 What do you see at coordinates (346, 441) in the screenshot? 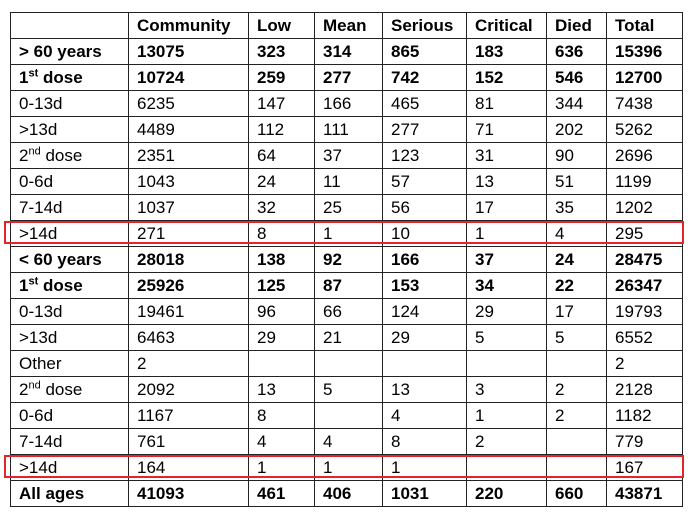
I see `table-row: 7-14d 761 4 4 8 2 779` at bounding box center [346, 441].